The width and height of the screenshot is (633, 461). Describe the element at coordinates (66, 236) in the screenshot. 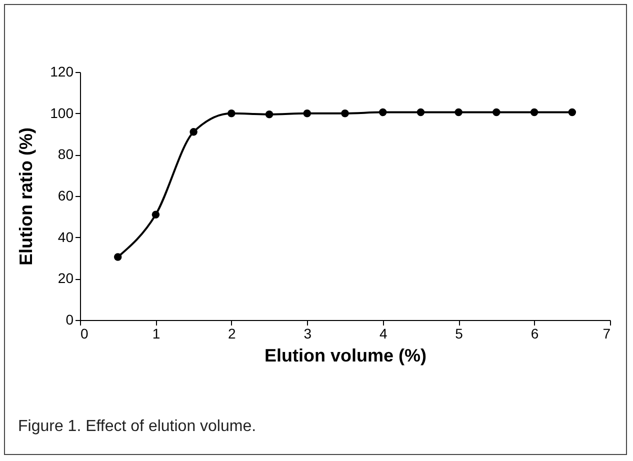

I see `y-tick-label: 40` at that location.